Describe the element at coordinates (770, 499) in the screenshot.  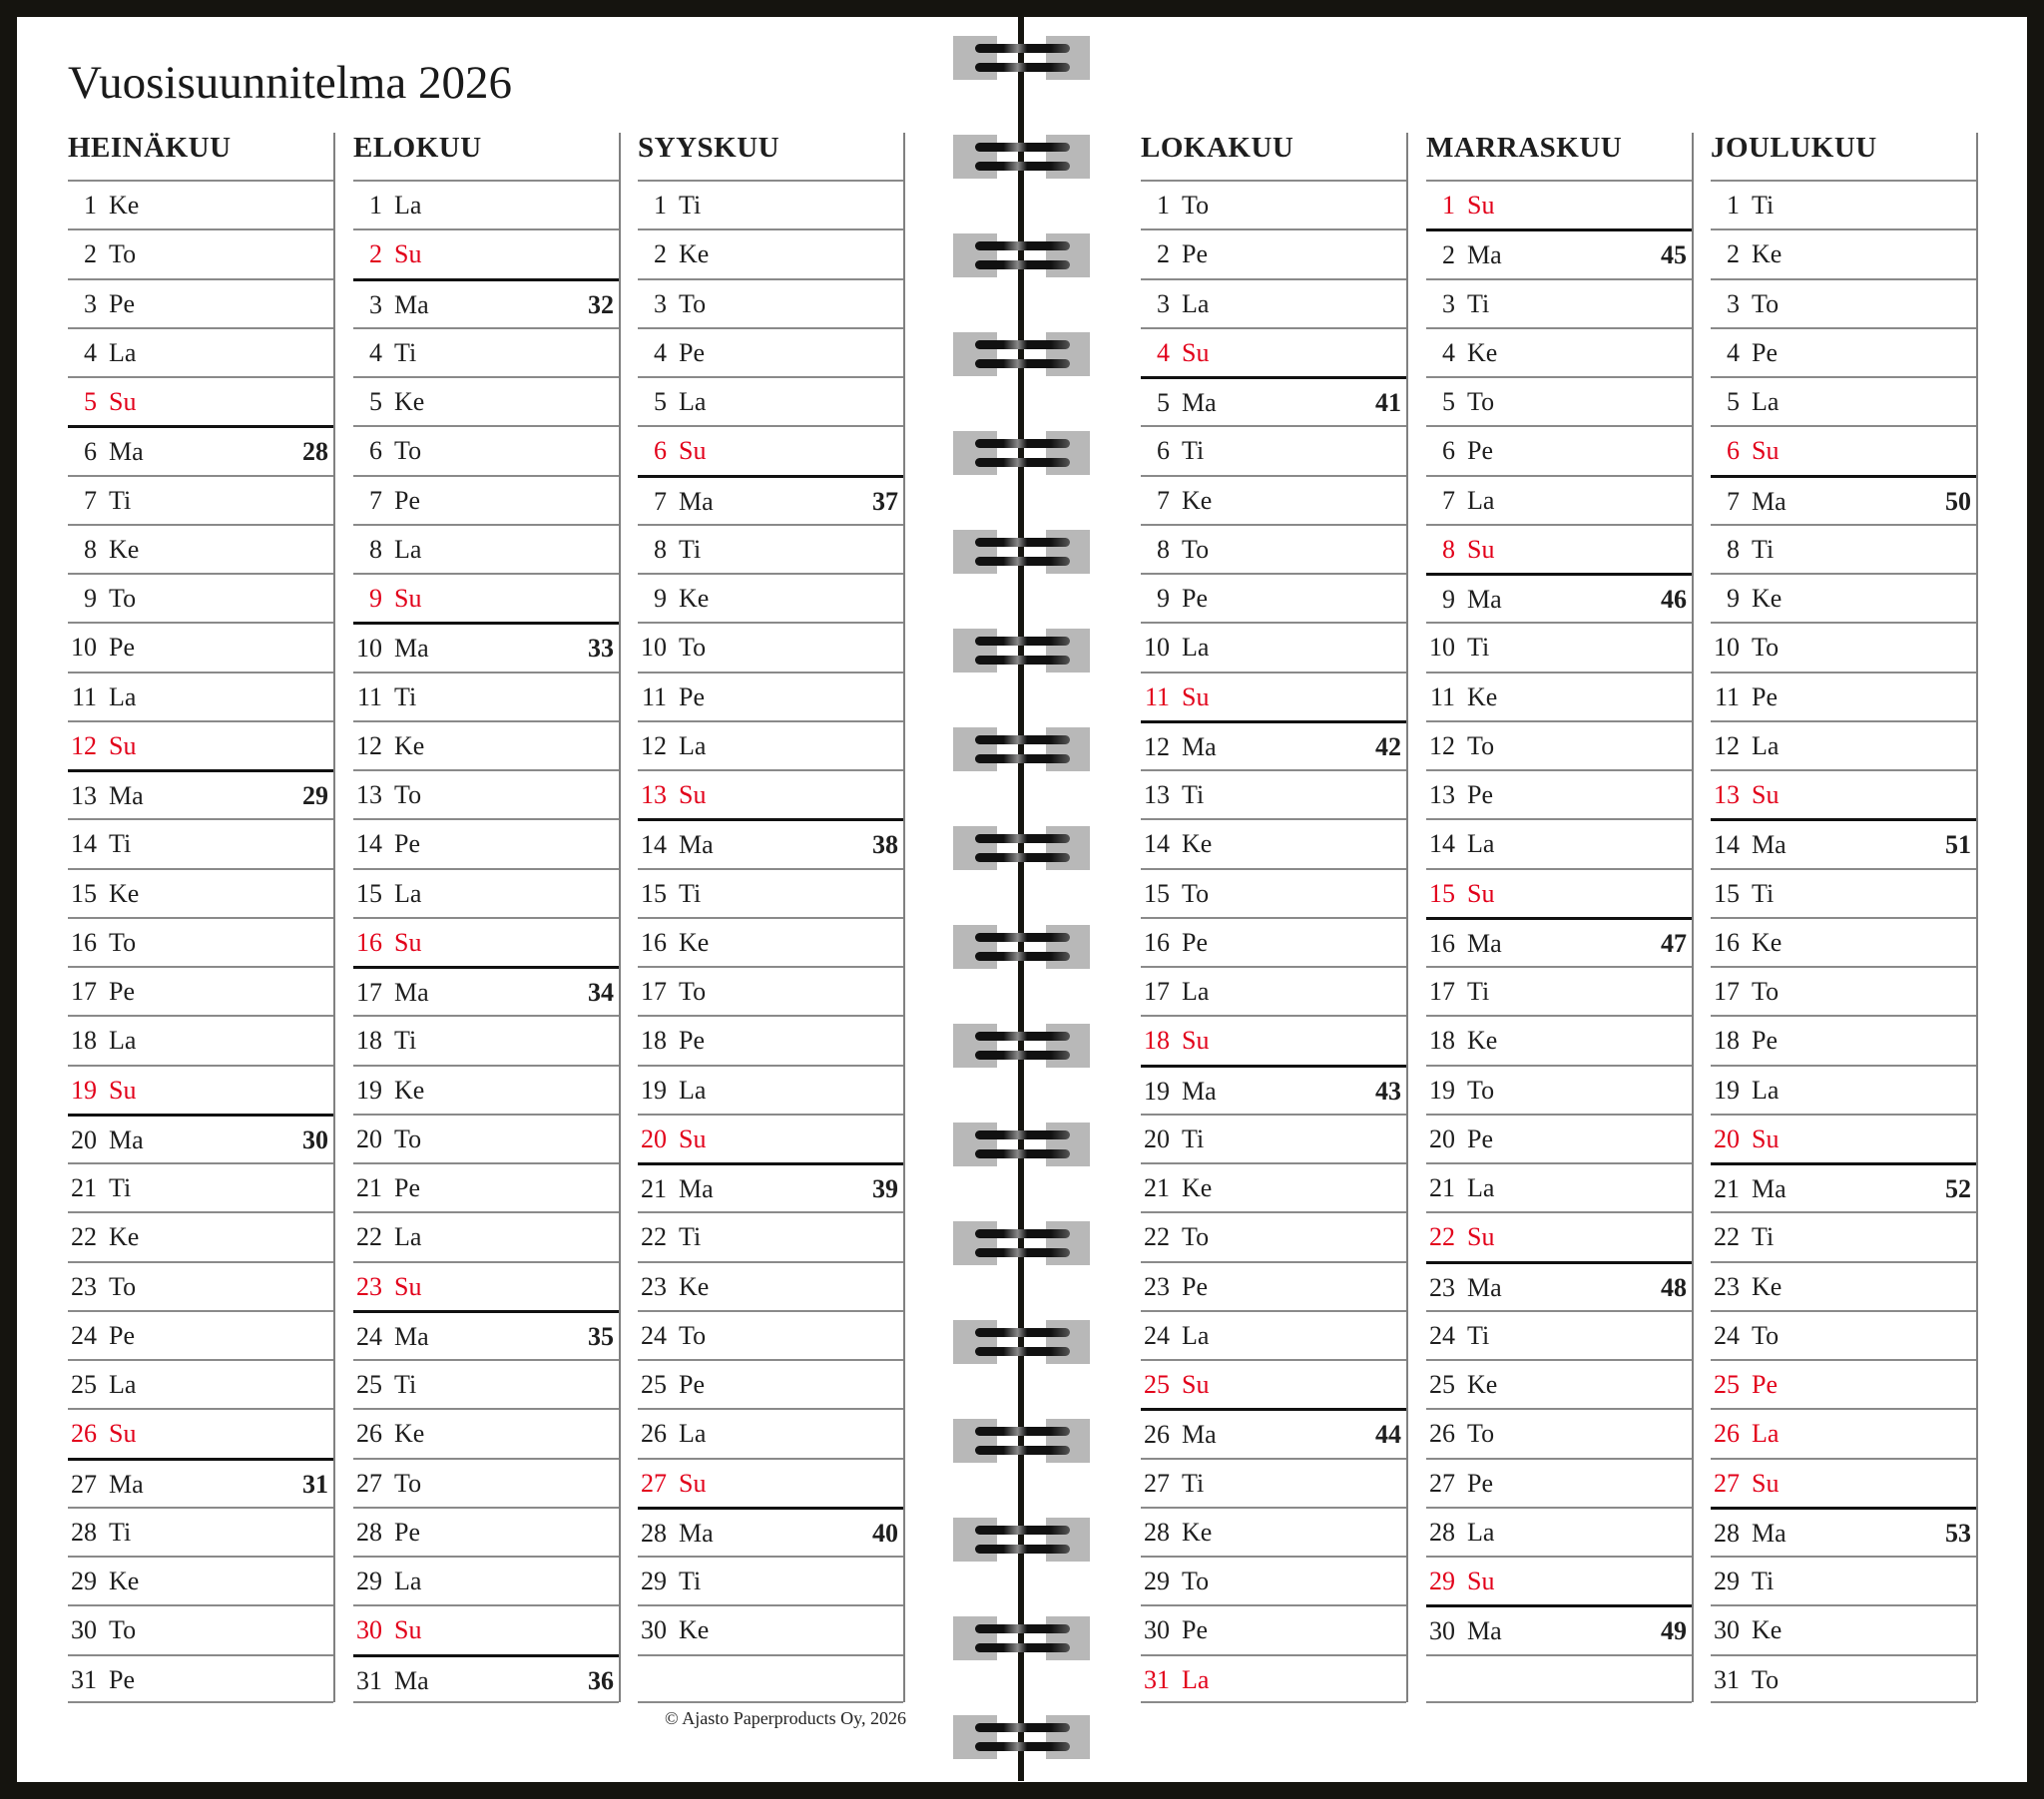
I see `day-row: 7 Ma 37` at that location.